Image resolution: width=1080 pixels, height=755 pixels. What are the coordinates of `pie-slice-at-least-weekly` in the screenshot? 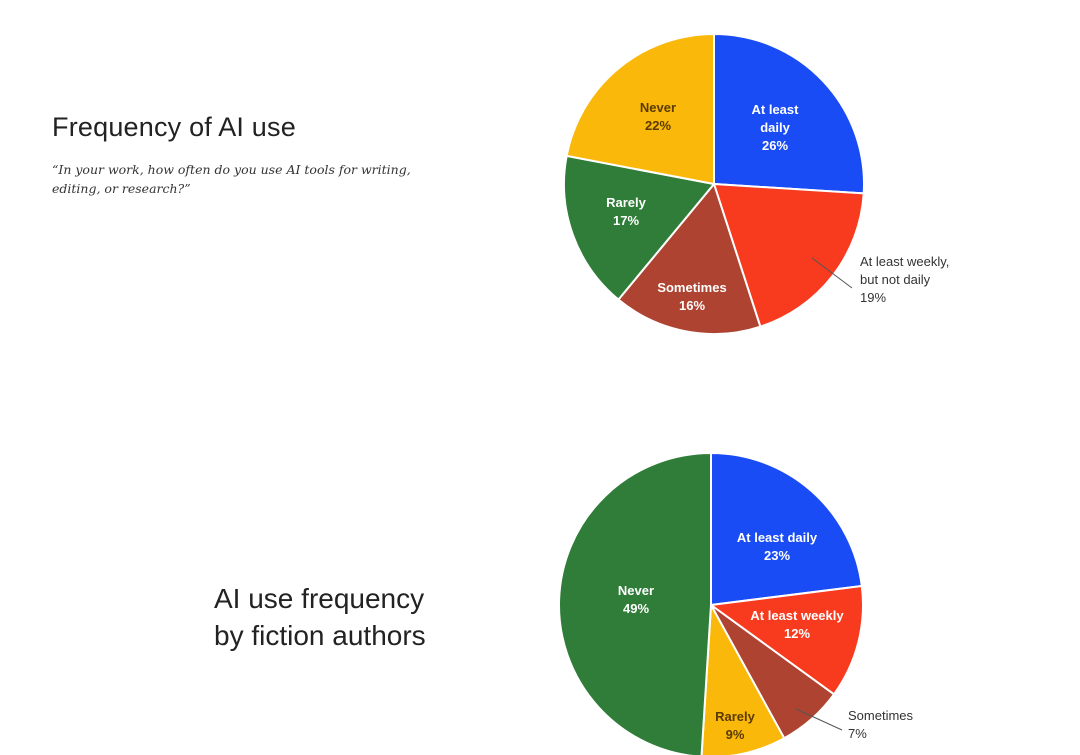 It's located at (786, 640).